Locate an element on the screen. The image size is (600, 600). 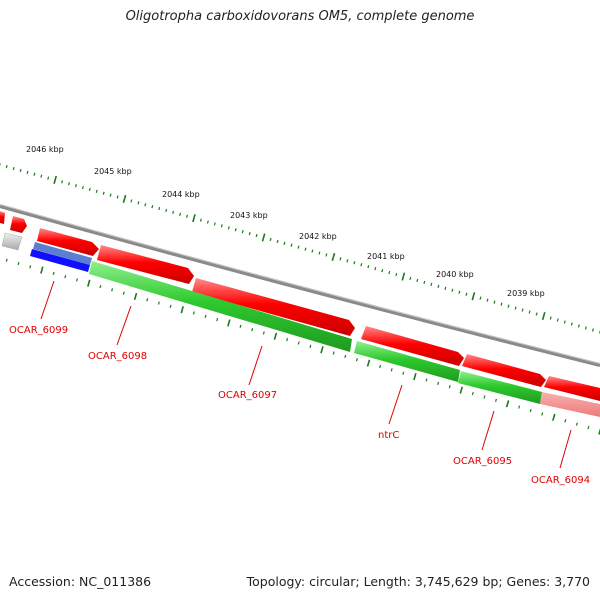
gene-label-ntrc: ntrC is located at coordinates (388, 435).